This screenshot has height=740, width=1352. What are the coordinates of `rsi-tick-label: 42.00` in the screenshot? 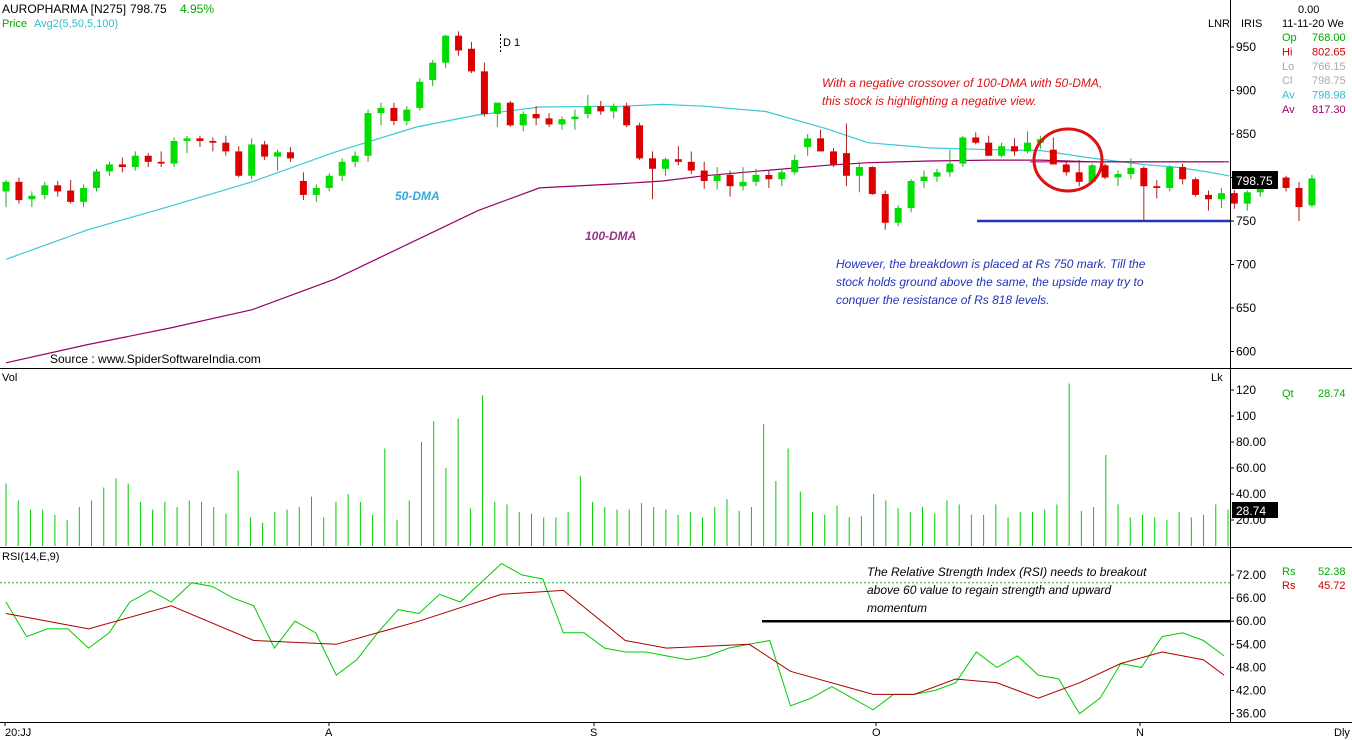 It's located at (1251, 691).